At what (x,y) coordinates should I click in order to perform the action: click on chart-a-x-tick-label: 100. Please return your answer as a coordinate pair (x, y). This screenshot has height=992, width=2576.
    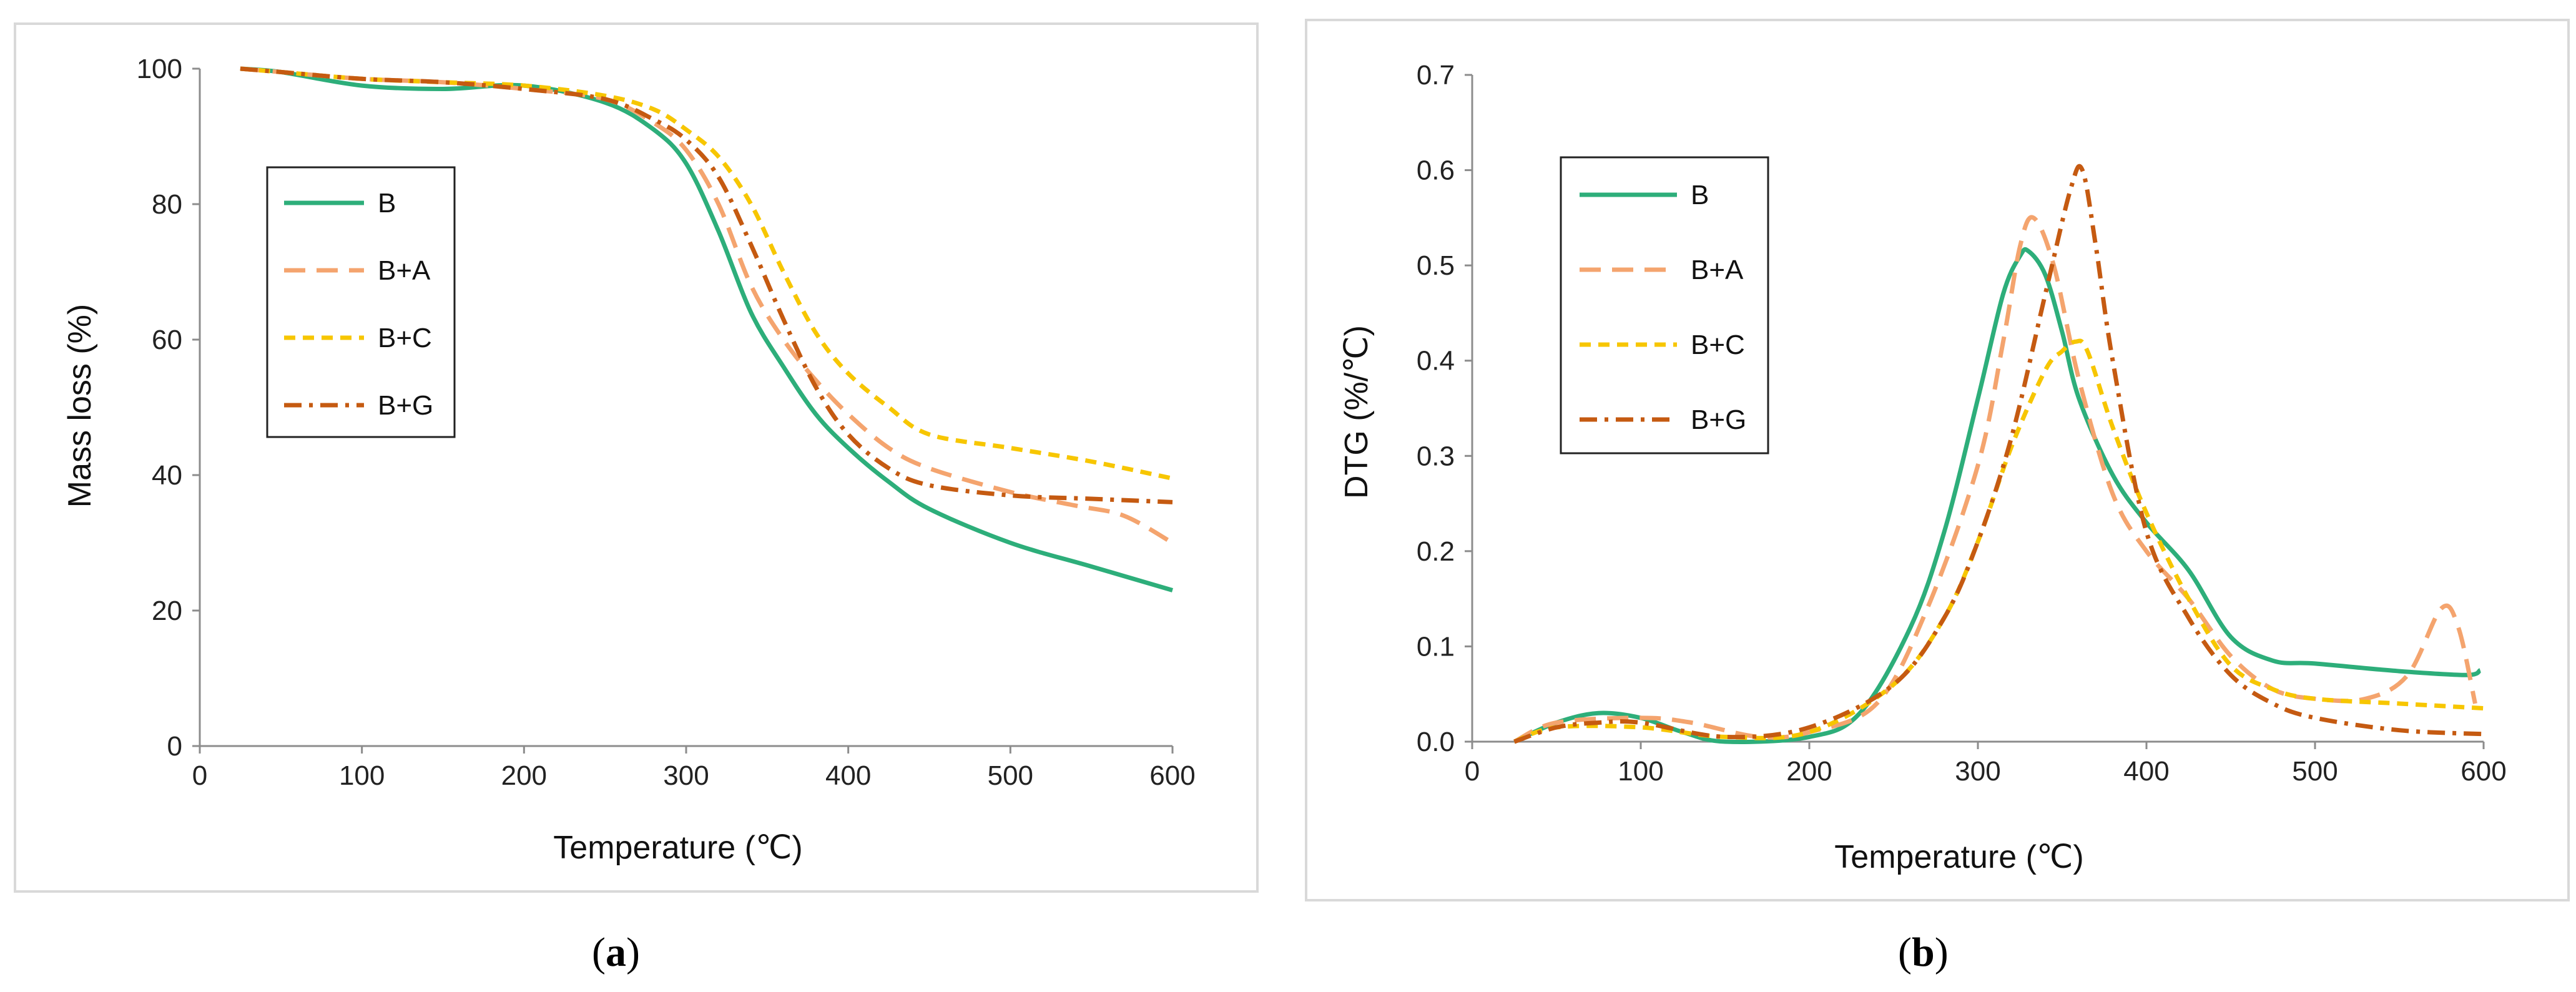
    Looking at the image, I should click on (362, 775).